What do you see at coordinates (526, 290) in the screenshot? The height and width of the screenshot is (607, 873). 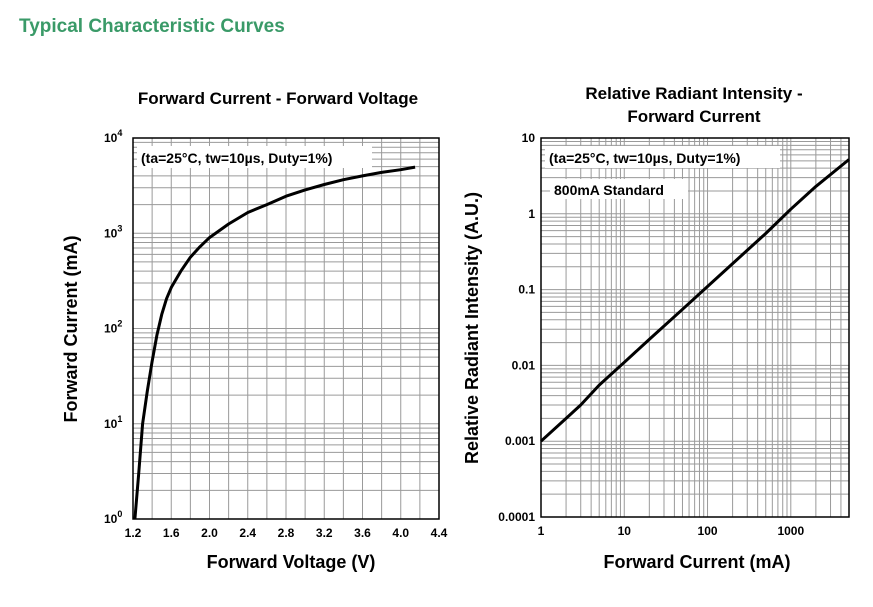 I see `chart2-y-tick-label: 0.1` at bounding box center [526, 290].